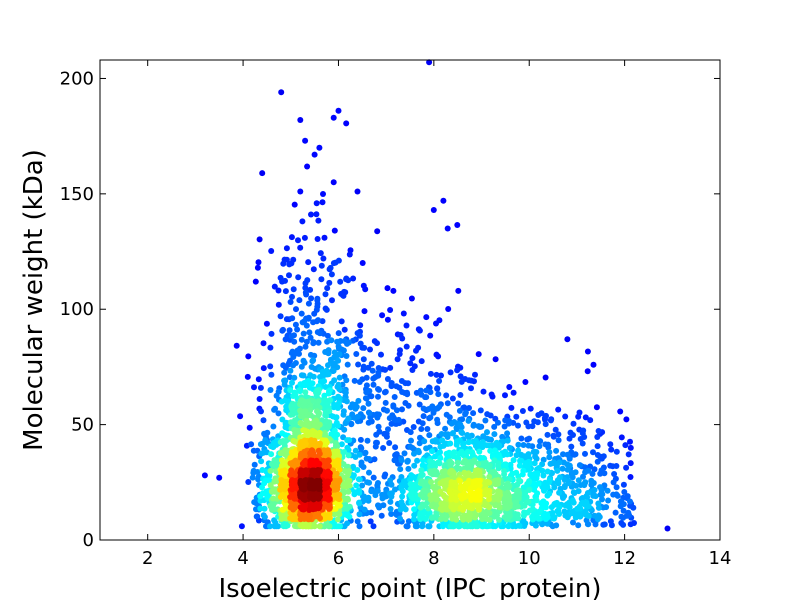 Image resolution: width=800 pixels, height=600 pixels. I want to click on x-tick-label: 2, so click(147, 558).